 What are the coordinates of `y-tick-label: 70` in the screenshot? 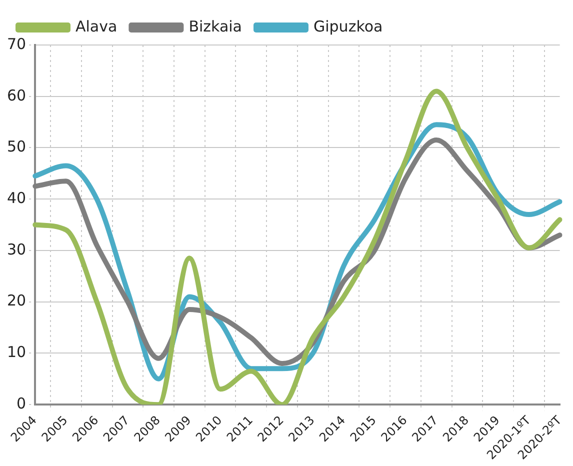 It's located at (16, 43).